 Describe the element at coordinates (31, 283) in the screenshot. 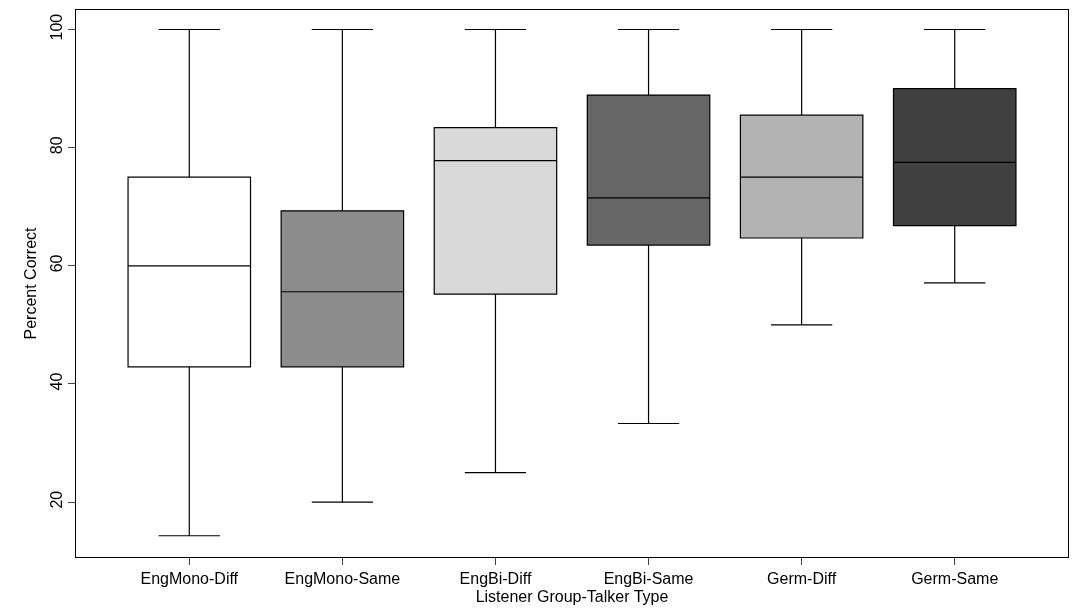

I see `y-axis-title: Percent Correct` at that location.